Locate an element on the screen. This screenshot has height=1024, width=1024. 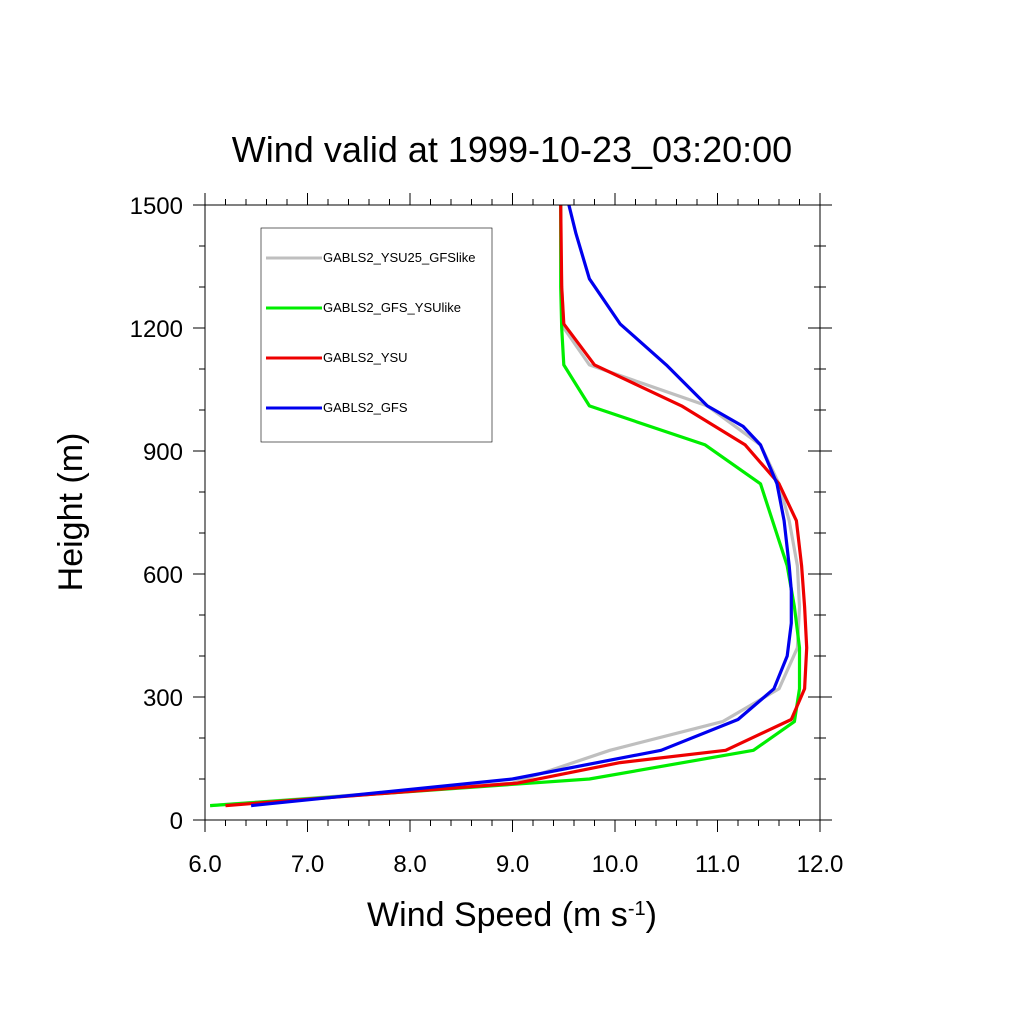
x-axis-title-main: Wind Speed (m s is located at coordinates (497, 915).